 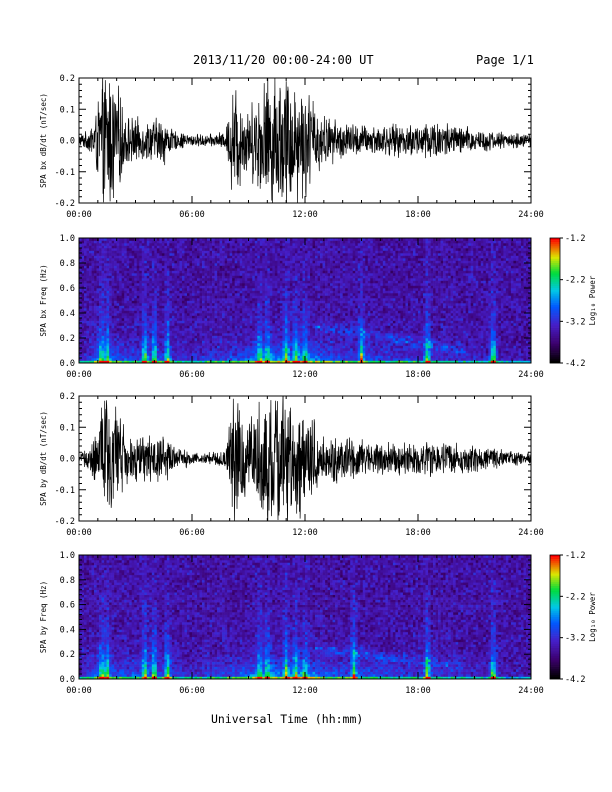 I want to click on panel-3-frame, so click(x=305, y=458).